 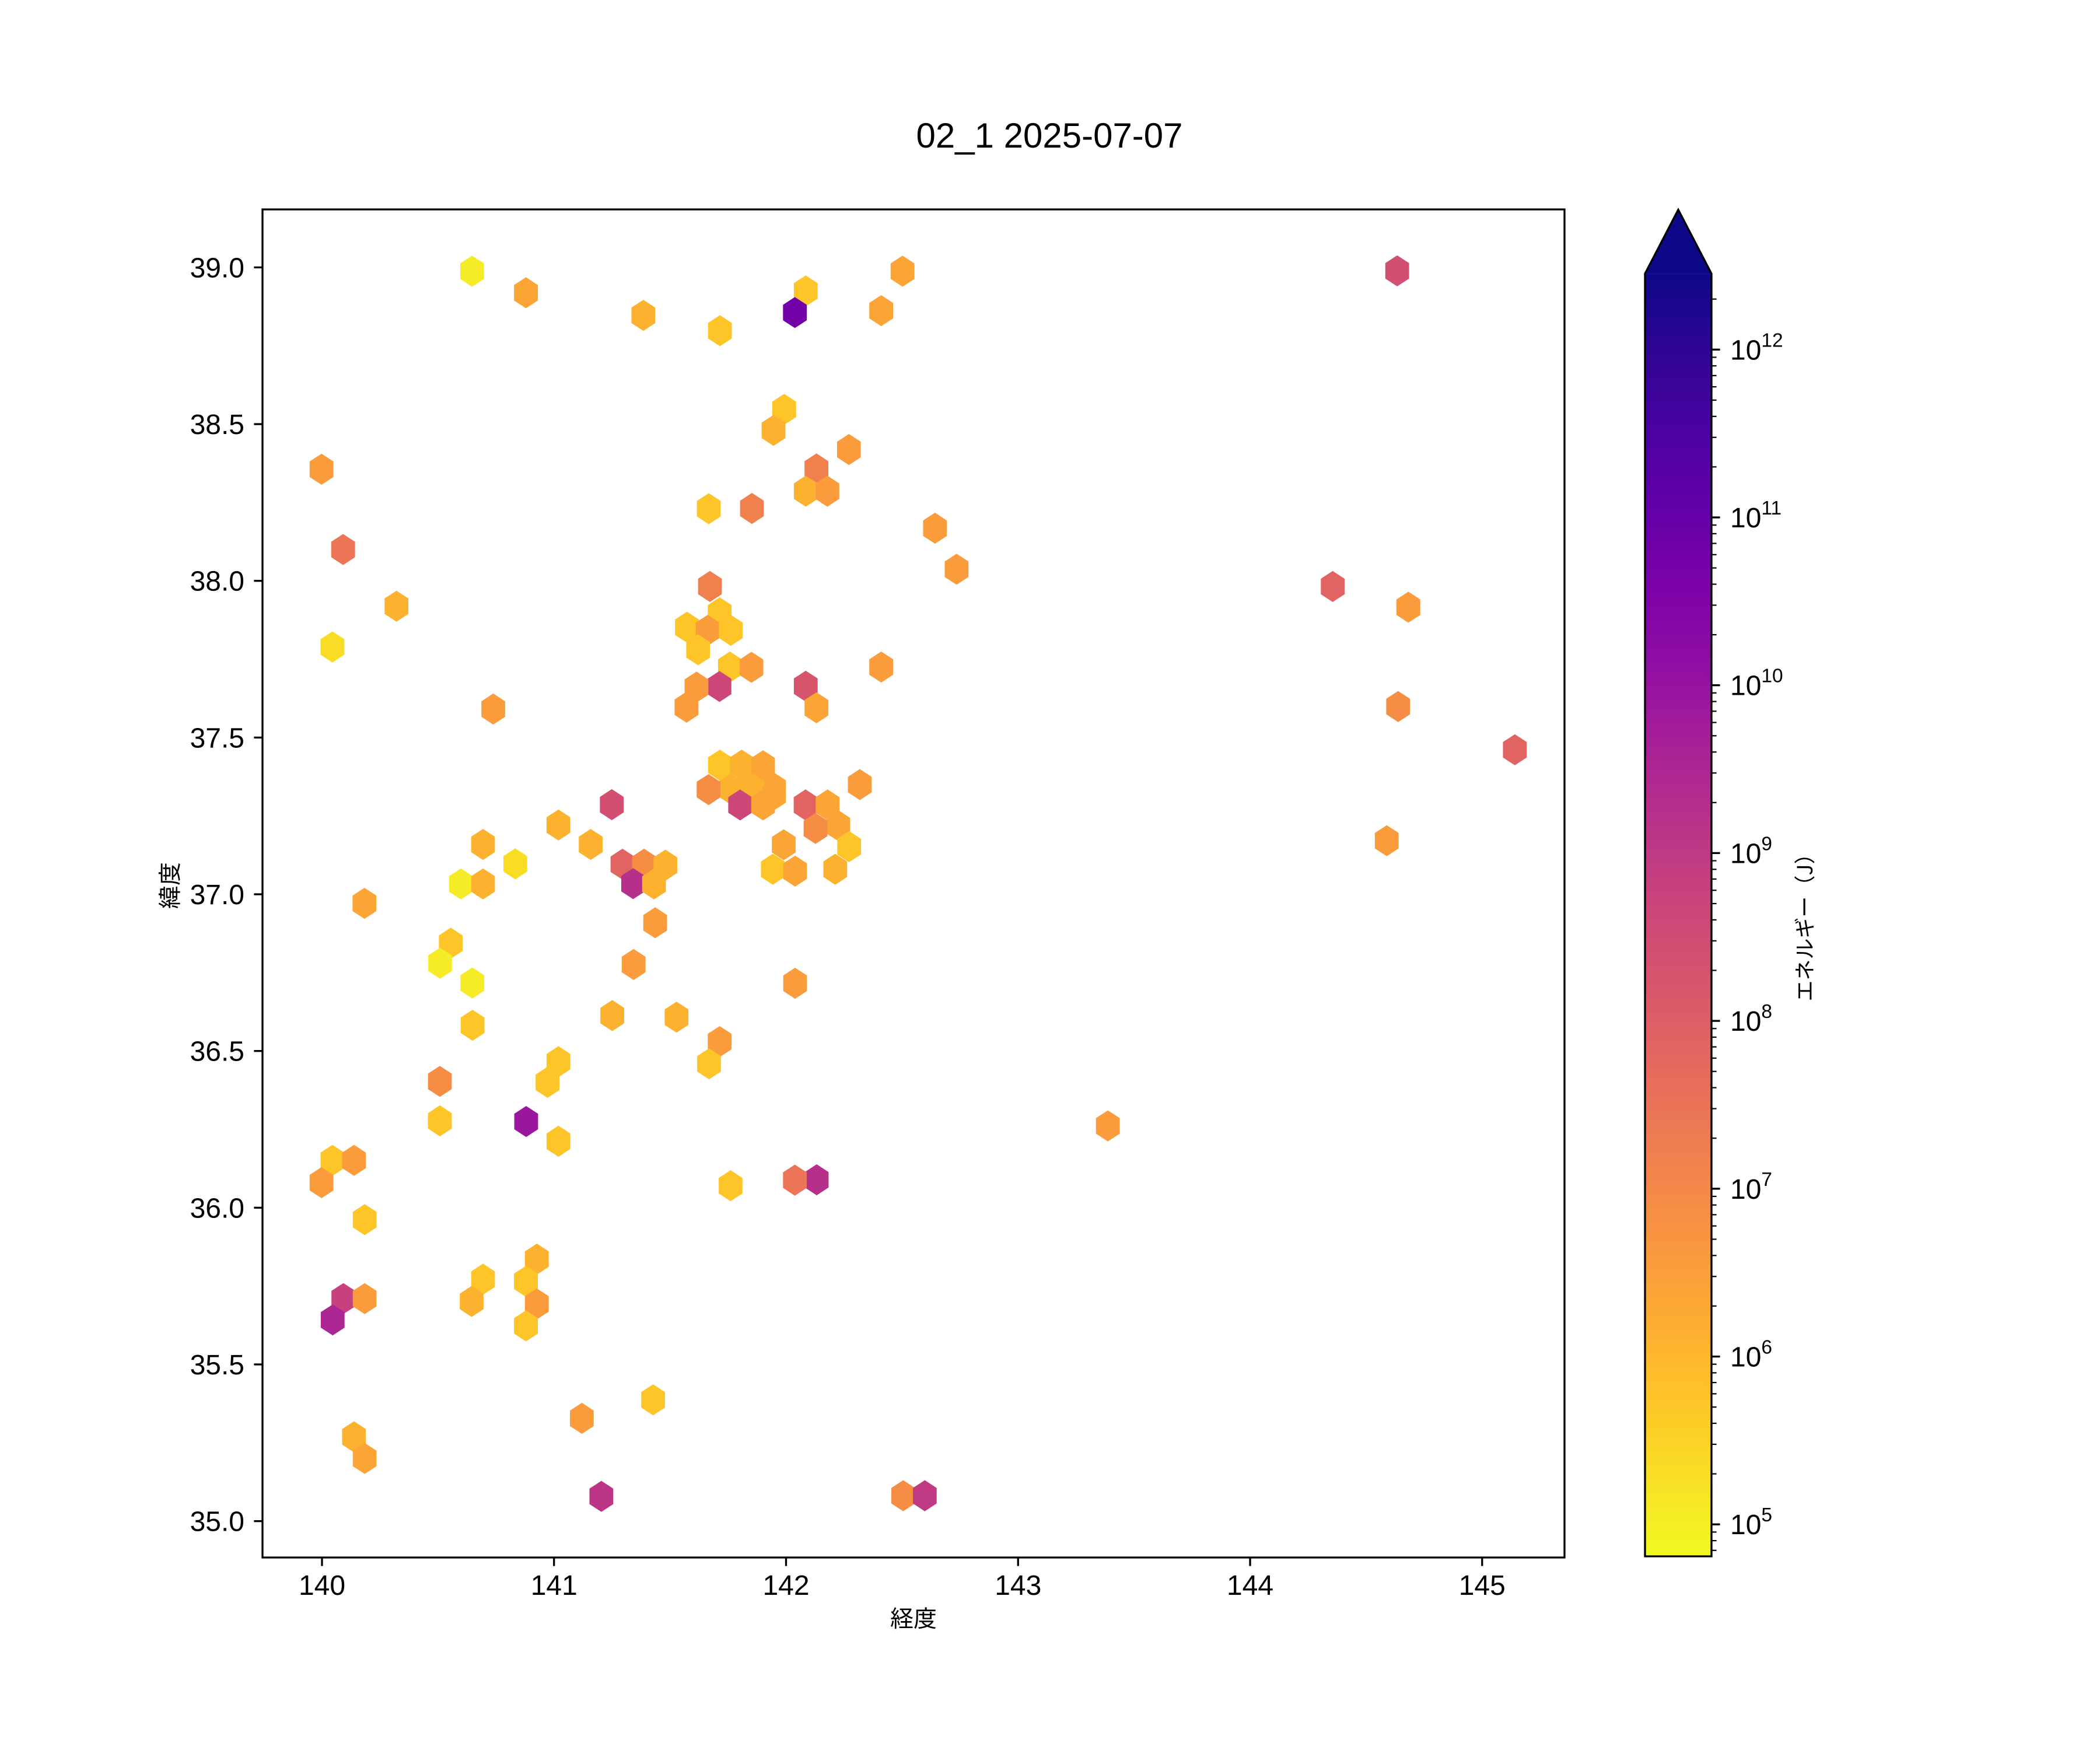 What do you see at coordinates (1678, 882) in the screenshot?
I see `colorbar-outline` at bounding box center [1678, 882].